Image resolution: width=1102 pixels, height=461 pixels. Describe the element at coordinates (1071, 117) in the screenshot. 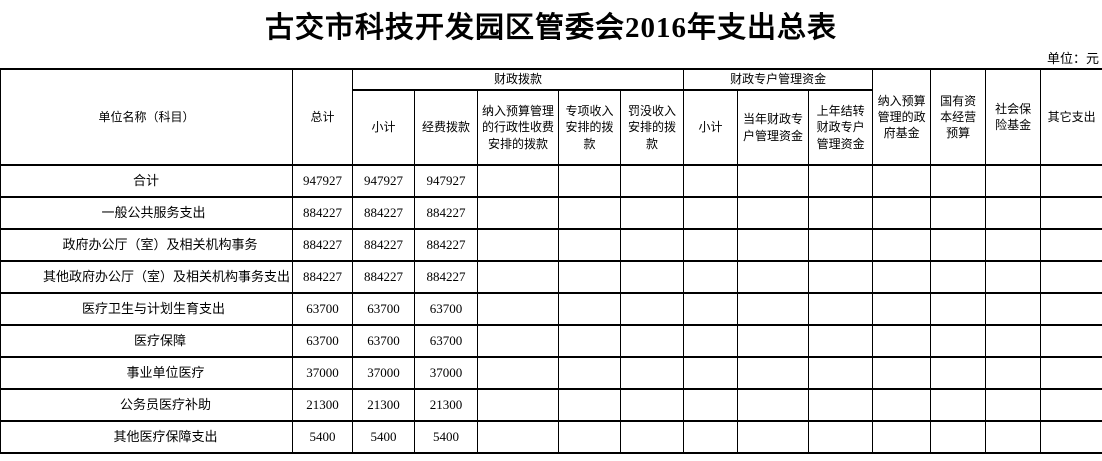

I see `header-other: 其它支出` at that location.